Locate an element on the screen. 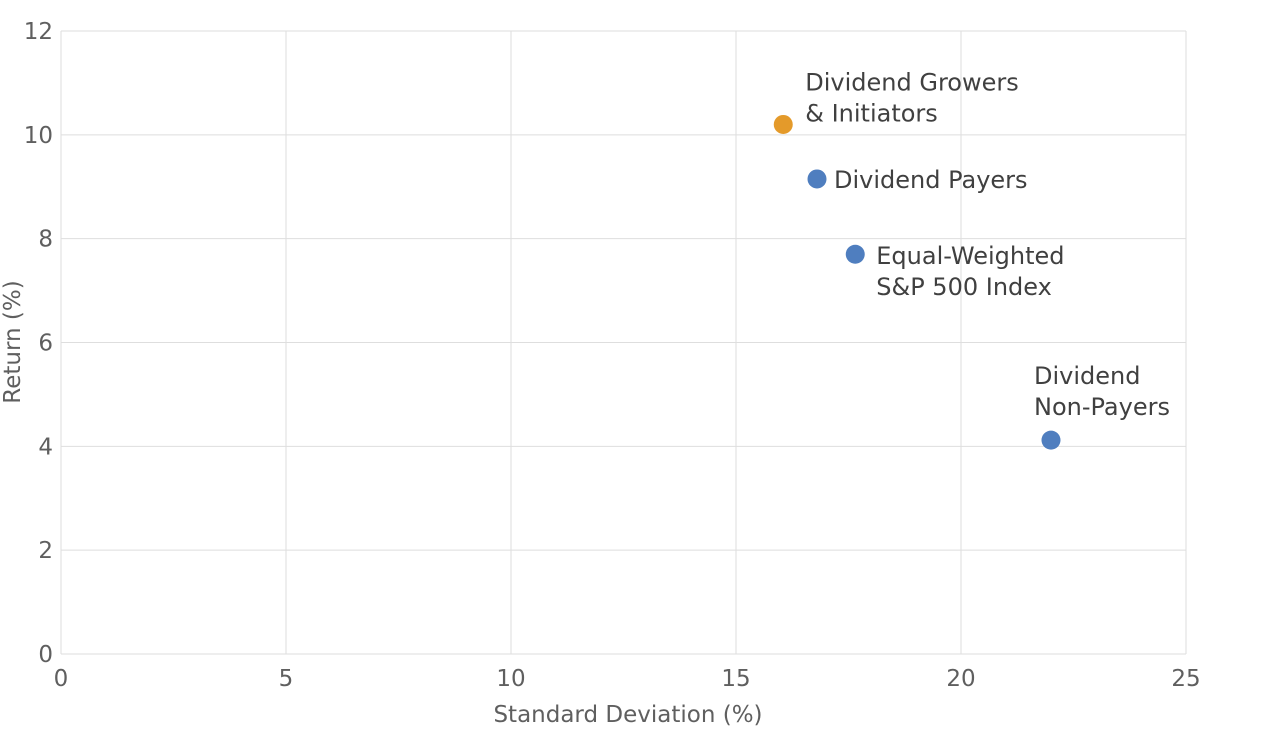 This screenshot has width=1280, height=756. data-points is located at coordinates (917, 282).